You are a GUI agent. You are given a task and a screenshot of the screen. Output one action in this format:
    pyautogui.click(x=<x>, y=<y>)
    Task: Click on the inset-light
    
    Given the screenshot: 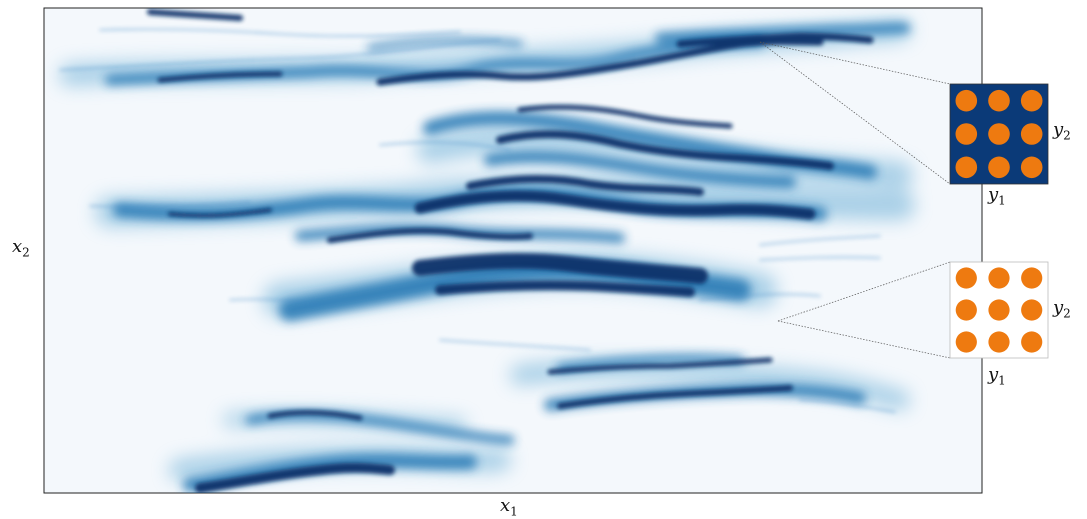 What is the action you would take?
    pyautogui.click(x=999, y=310)
    